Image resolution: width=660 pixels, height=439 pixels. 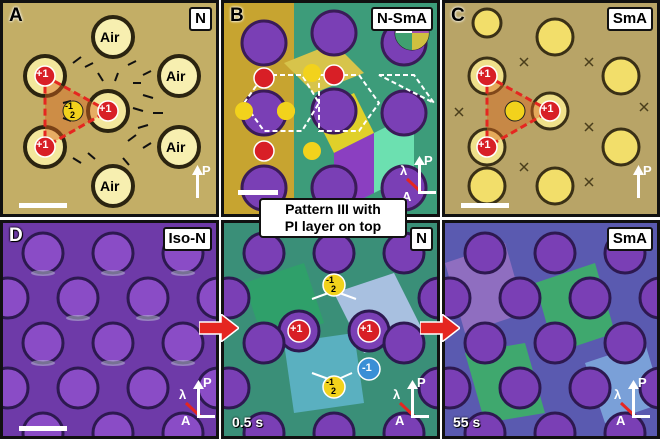 I want to click on caption-line-1: Pattern III with, so click(x=333, y=209).